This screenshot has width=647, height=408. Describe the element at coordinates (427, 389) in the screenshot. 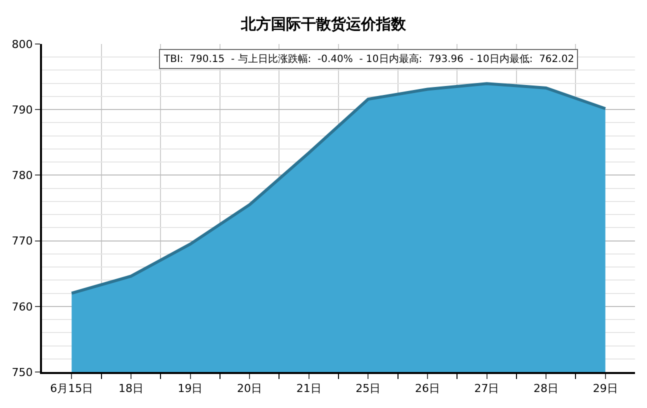

I see `x-tick-label: 26日` at that location.